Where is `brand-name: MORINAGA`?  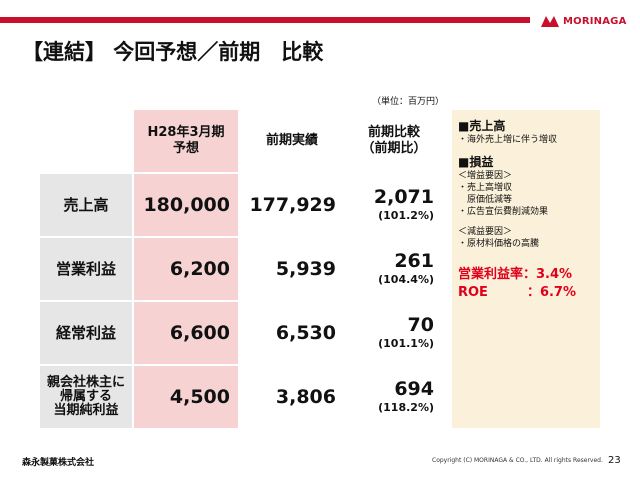 brand-name: MORINAGA is located at coordinates (595, 21).